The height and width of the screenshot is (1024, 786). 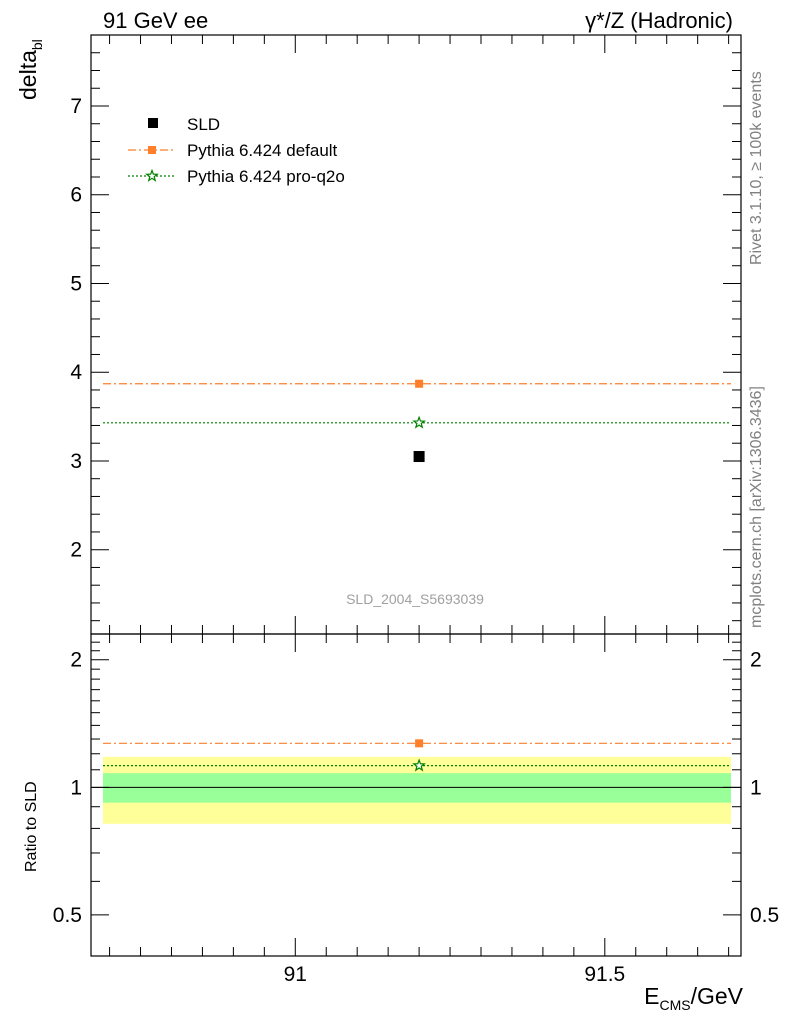 I want to click on legend-item-pythia-default: Pythia 6.424 default, so click(x=233, y=150).